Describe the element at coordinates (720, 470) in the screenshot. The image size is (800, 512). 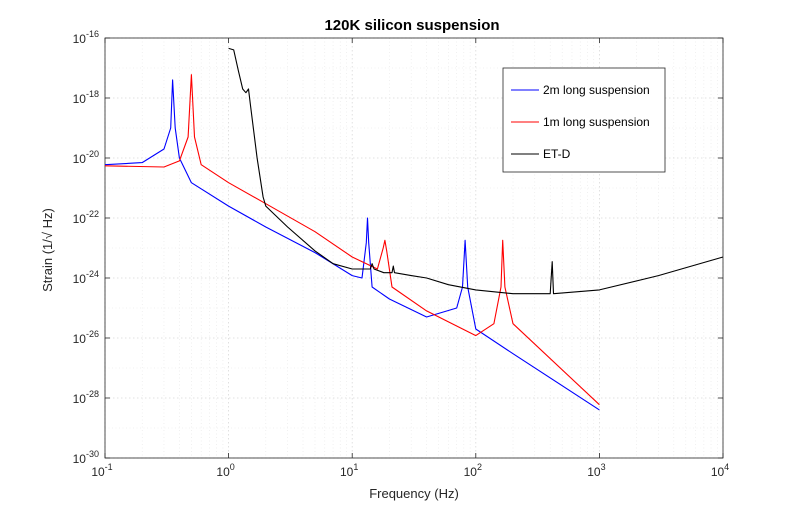
I see `x-tick-label: 10⁴` at that location.